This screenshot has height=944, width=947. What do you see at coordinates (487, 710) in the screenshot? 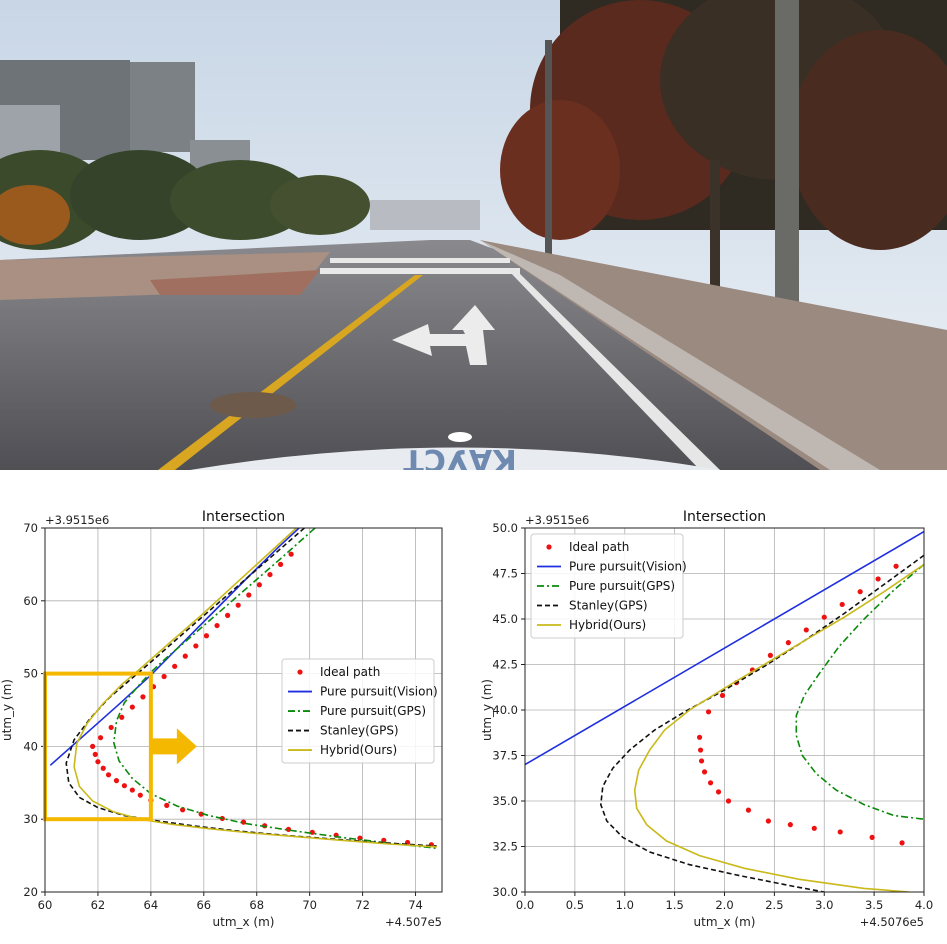
I see `chart-1-y-axis-label: utm_y (m)` at bounding box center [487, 710].